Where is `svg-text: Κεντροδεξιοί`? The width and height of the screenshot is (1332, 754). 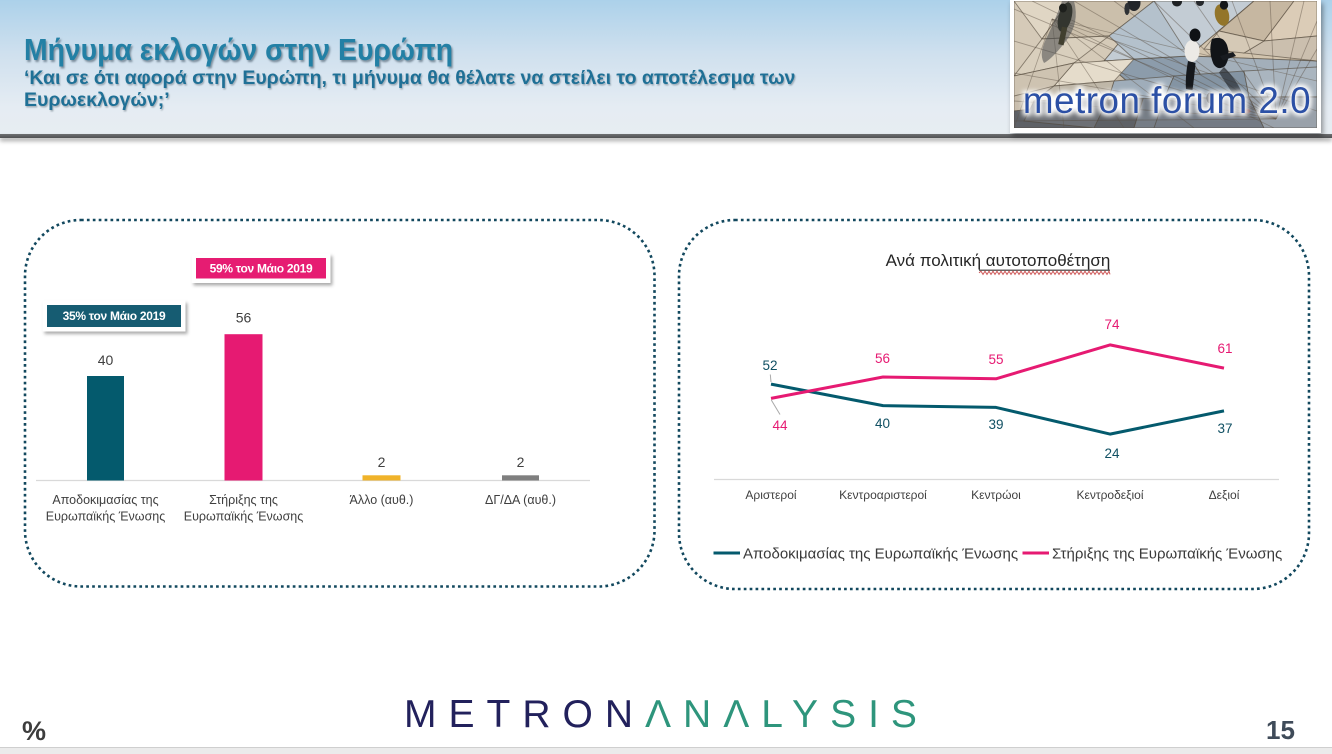
svg-text: Κεντροδεξιοί is located at coordinates (1109, 495).